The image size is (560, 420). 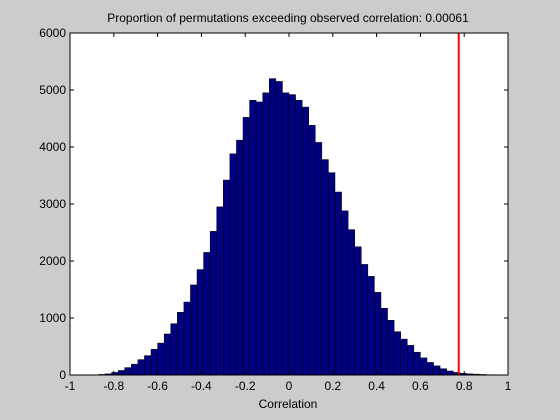 I want to click on x-tick-label: -0.8, so click(x=113, y=386).